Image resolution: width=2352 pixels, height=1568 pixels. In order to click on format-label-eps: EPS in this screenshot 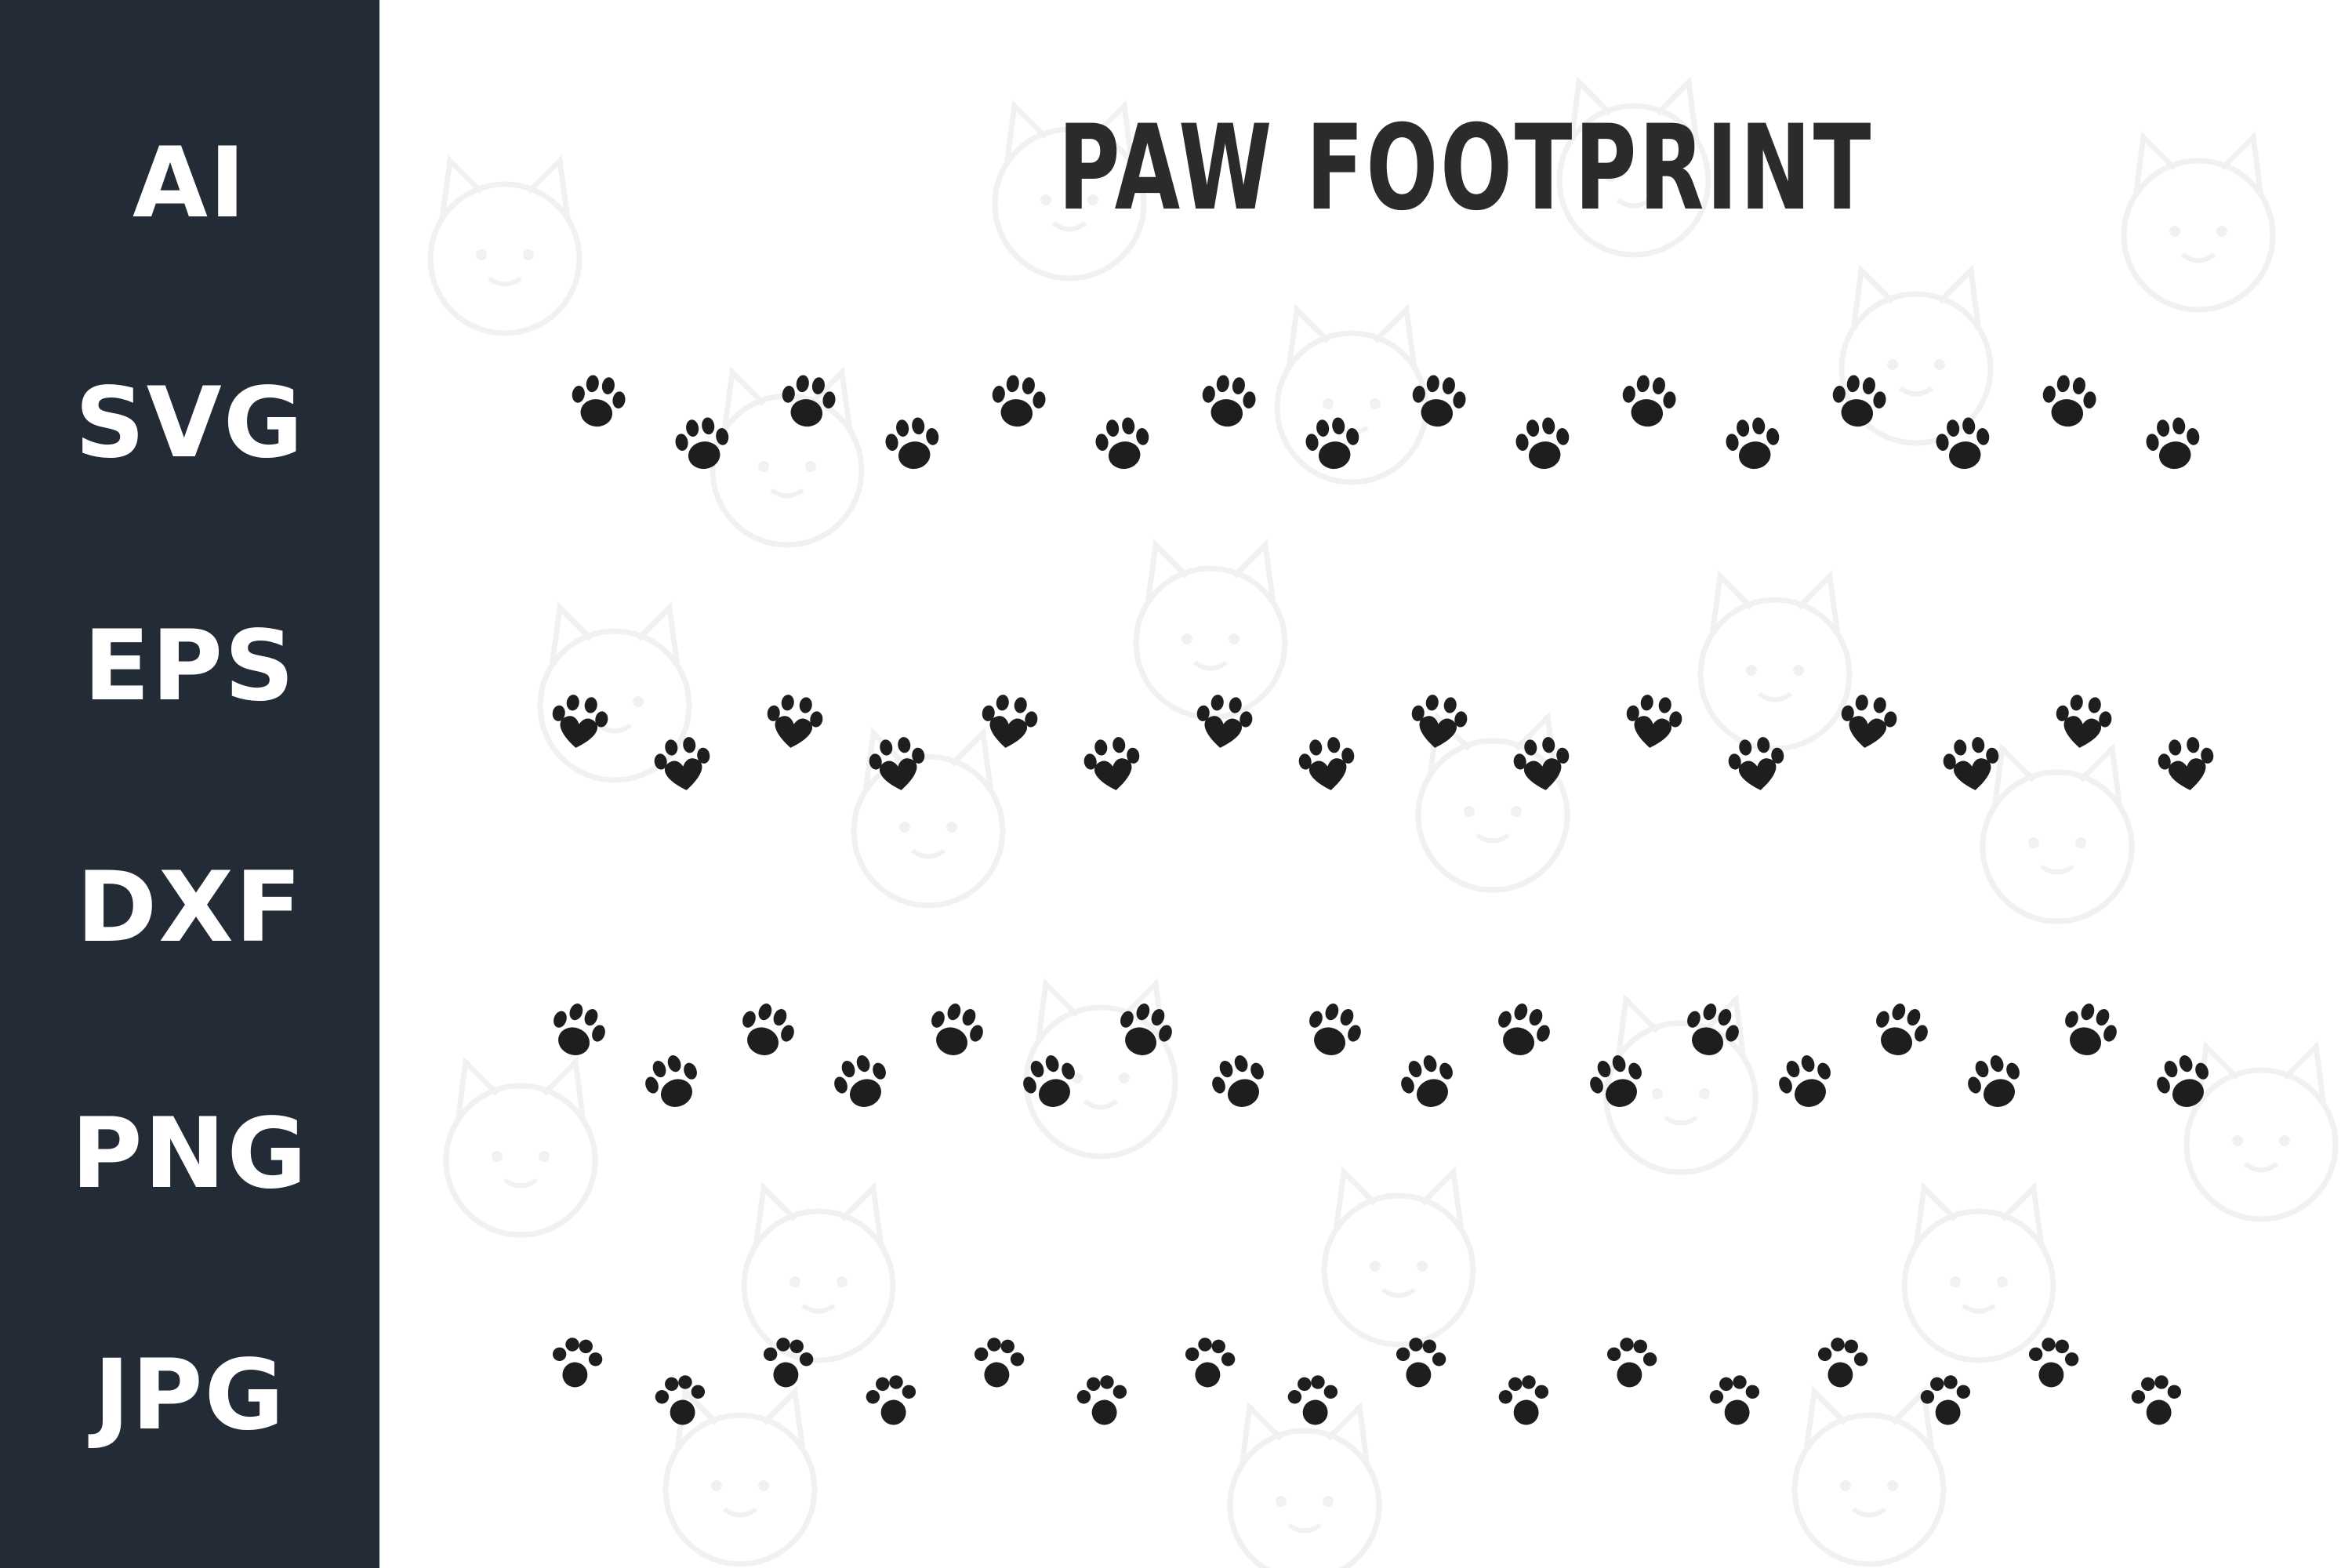, I will do `click(189, 666)`.